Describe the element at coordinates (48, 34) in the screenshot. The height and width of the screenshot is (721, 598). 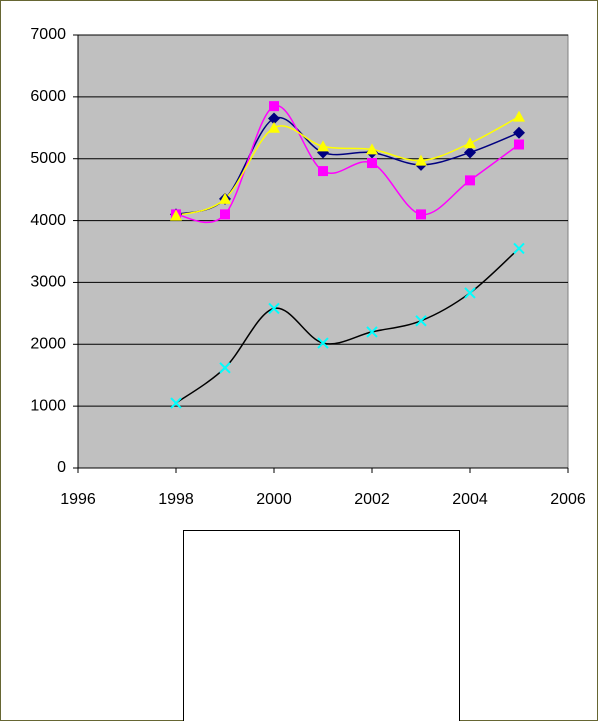
I see `y-tick-label: 7000` at that location.